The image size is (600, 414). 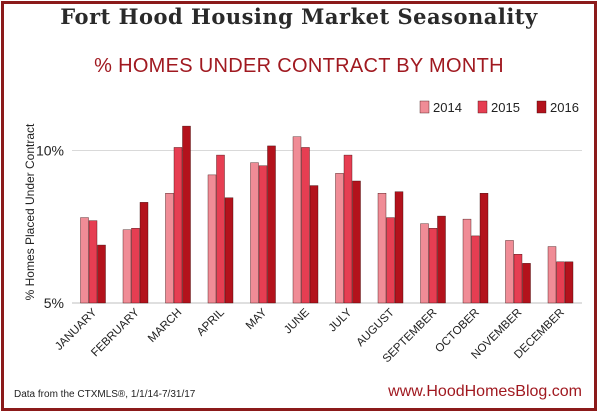 I want to click on bar-2016-september, so click(x=441, y=259).